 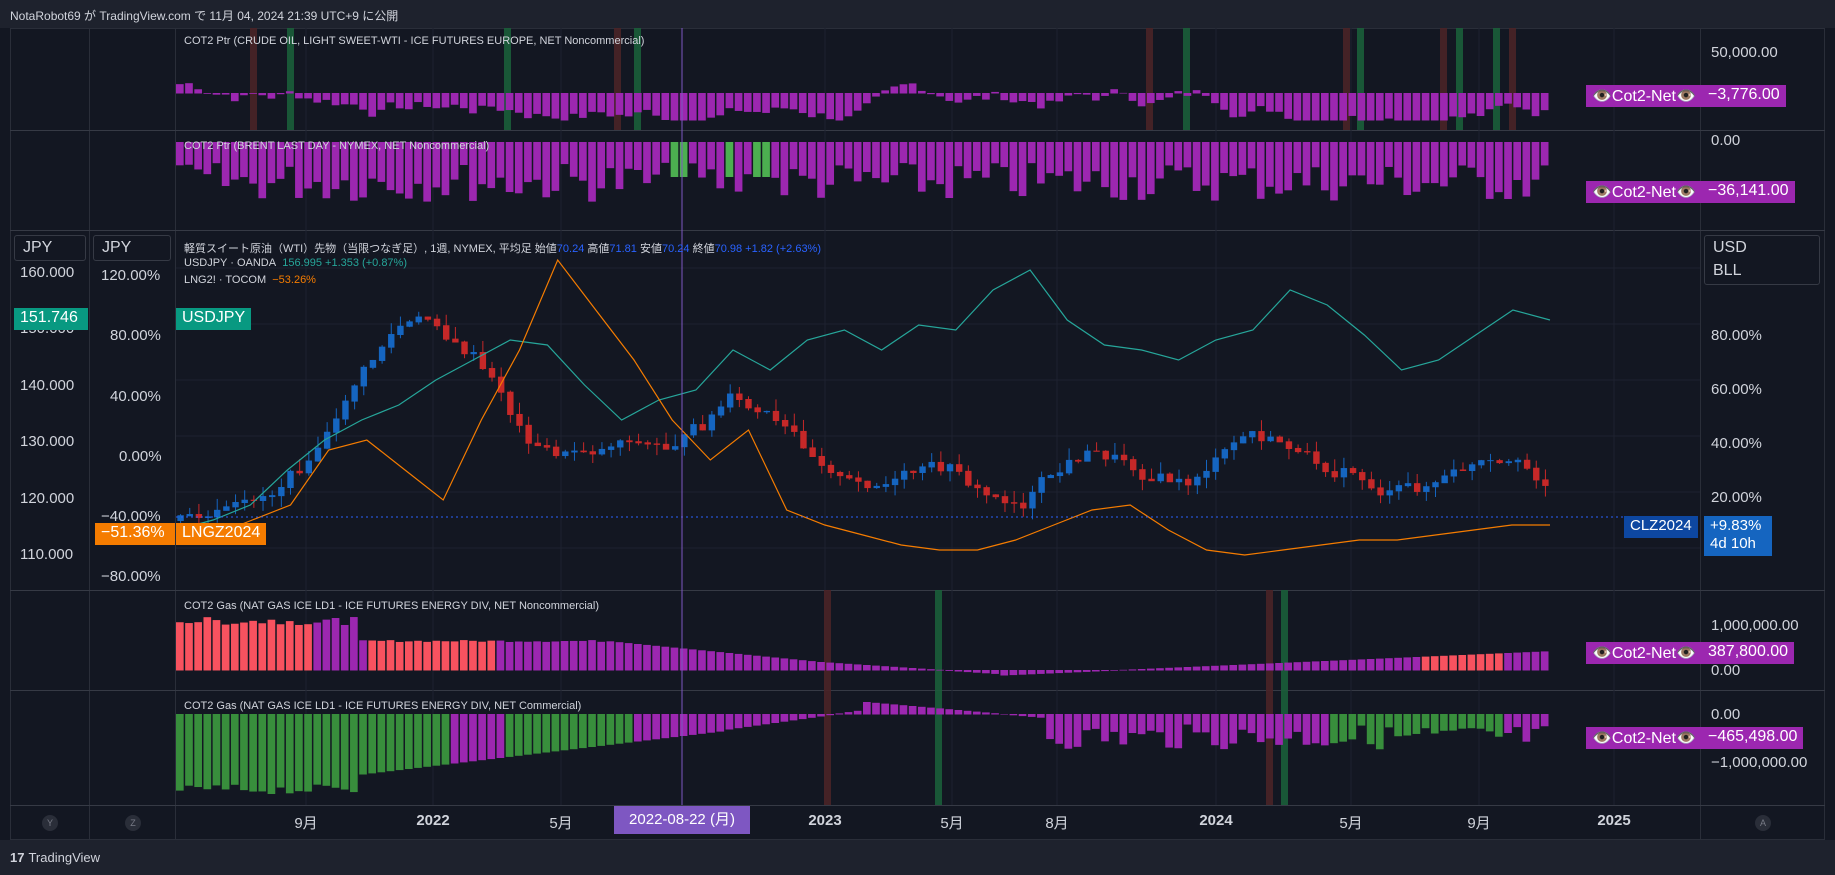 What do you see at coordinates (50, 248) in the screenshot?
I see `left-scale-unit: JPY` at bounding box center [50, 248].